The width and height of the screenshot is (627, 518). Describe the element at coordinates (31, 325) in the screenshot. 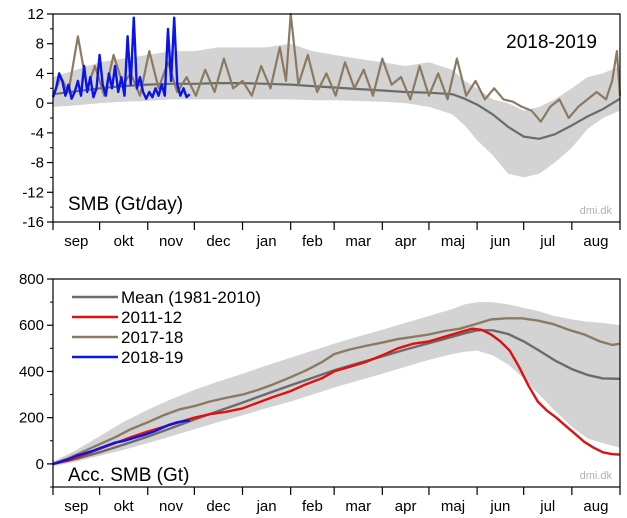

I see `bot-ytick-label: 600` at that location.